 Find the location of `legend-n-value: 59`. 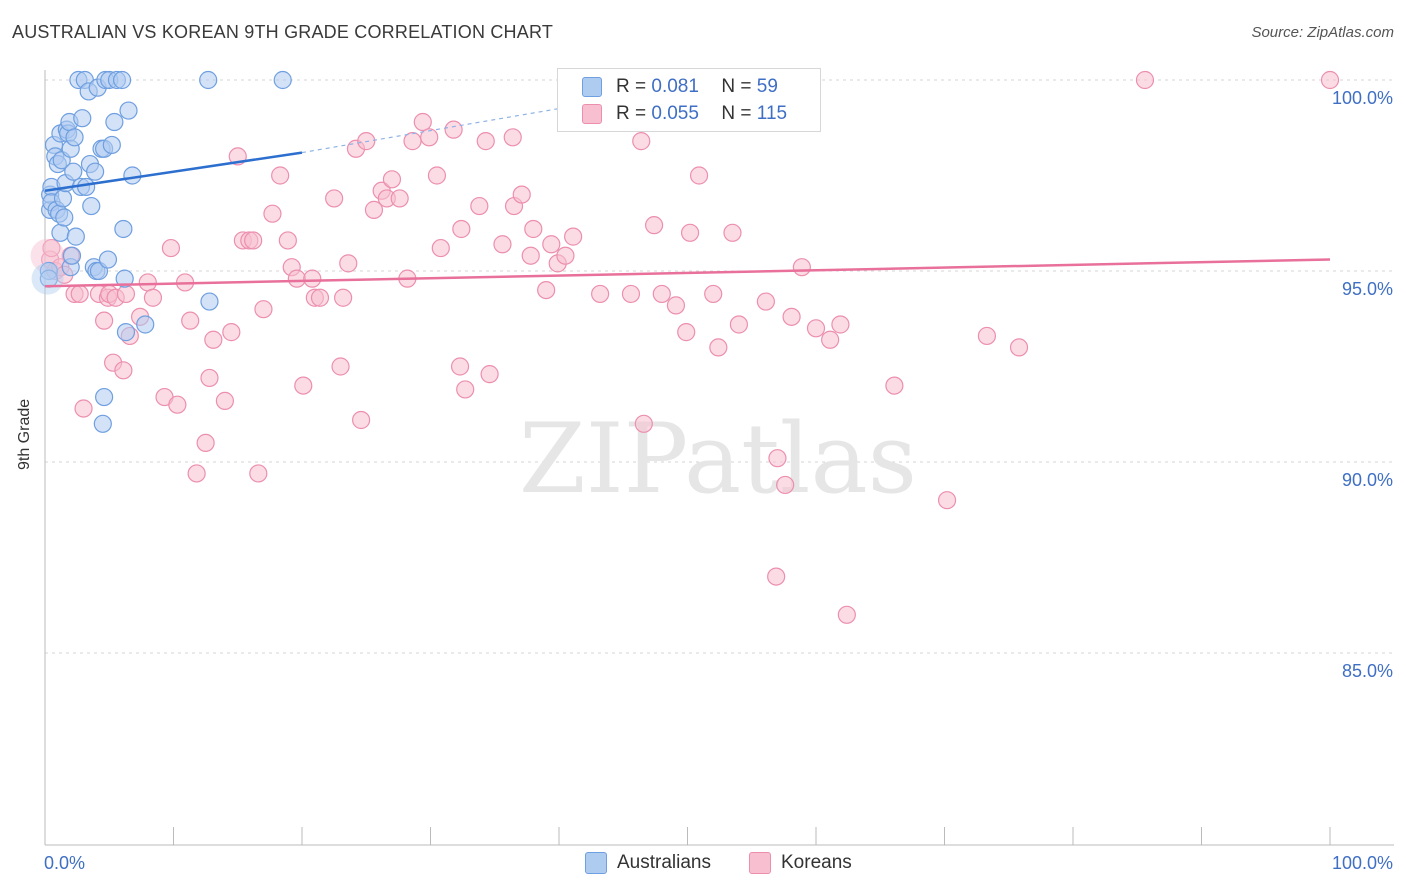

legend-n-value: 59 is located at coordinates (767, 86).